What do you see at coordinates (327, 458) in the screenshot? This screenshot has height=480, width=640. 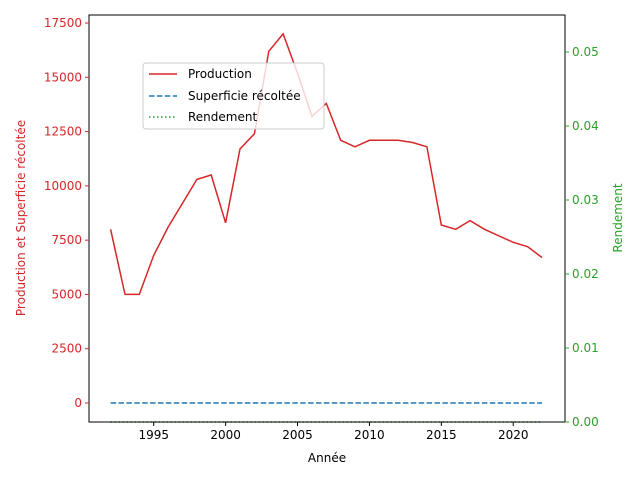 I see `x-axis-label: Année` at bounding box center [327, 458].